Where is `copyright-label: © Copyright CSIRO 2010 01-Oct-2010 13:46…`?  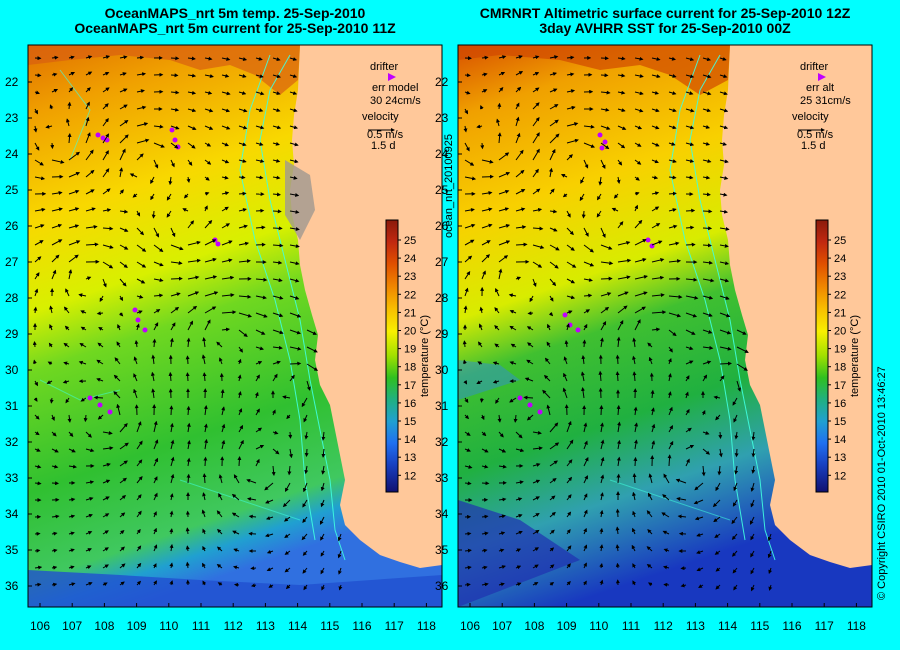 copyright-label: © Copyright CSIRO 2010 01-Oct-2010 13:46… is located at coordinates (882, 483).